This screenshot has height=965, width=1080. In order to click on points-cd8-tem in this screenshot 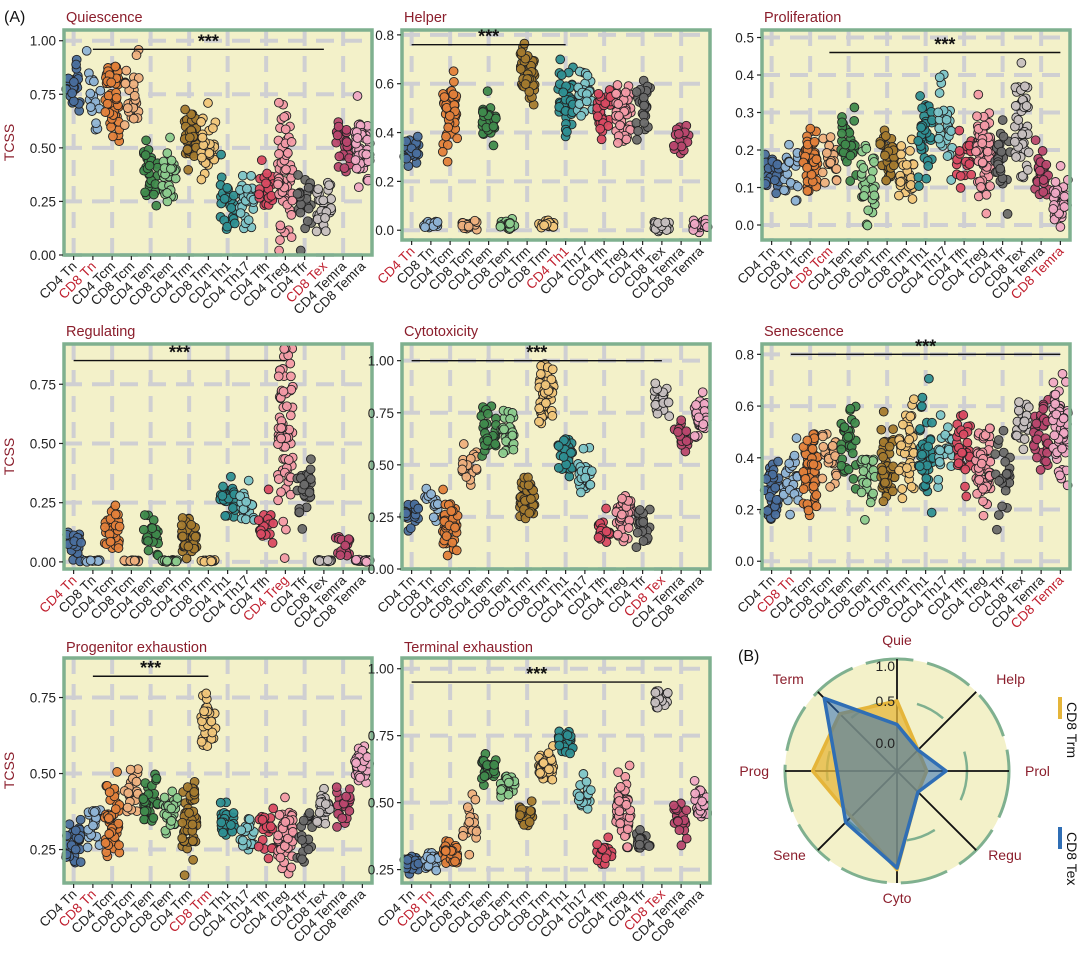, I will do `click(507, 432)`.